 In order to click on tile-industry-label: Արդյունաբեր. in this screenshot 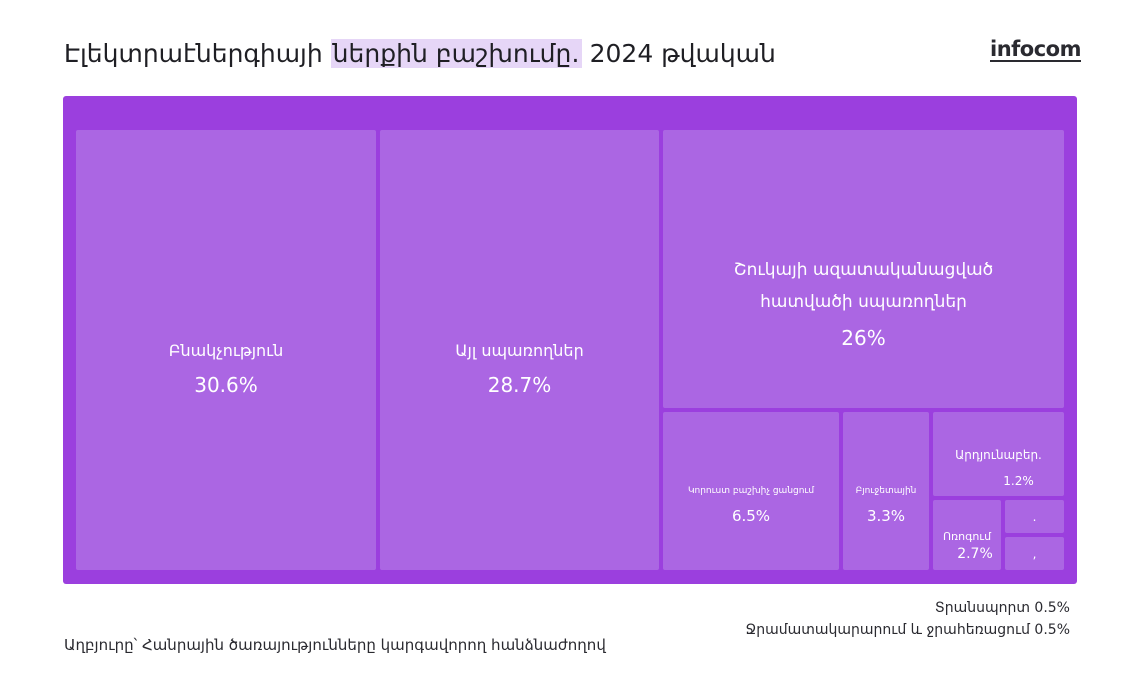, I will do `click(998, 455)`.